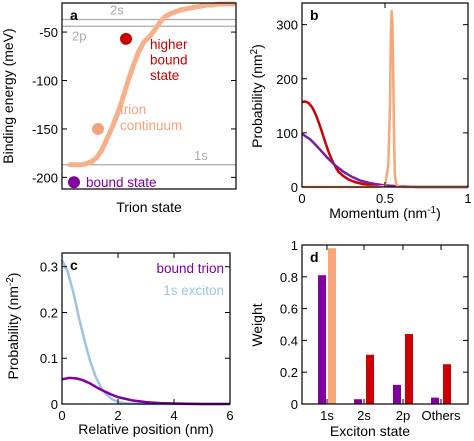 This screenshot has height=441, width=474. I want to click on marker-bound-state, so click(74, 182).